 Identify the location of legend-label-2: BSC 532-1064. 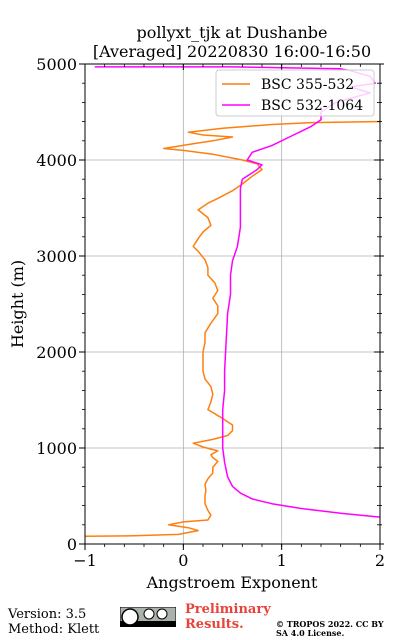
(312, 106).